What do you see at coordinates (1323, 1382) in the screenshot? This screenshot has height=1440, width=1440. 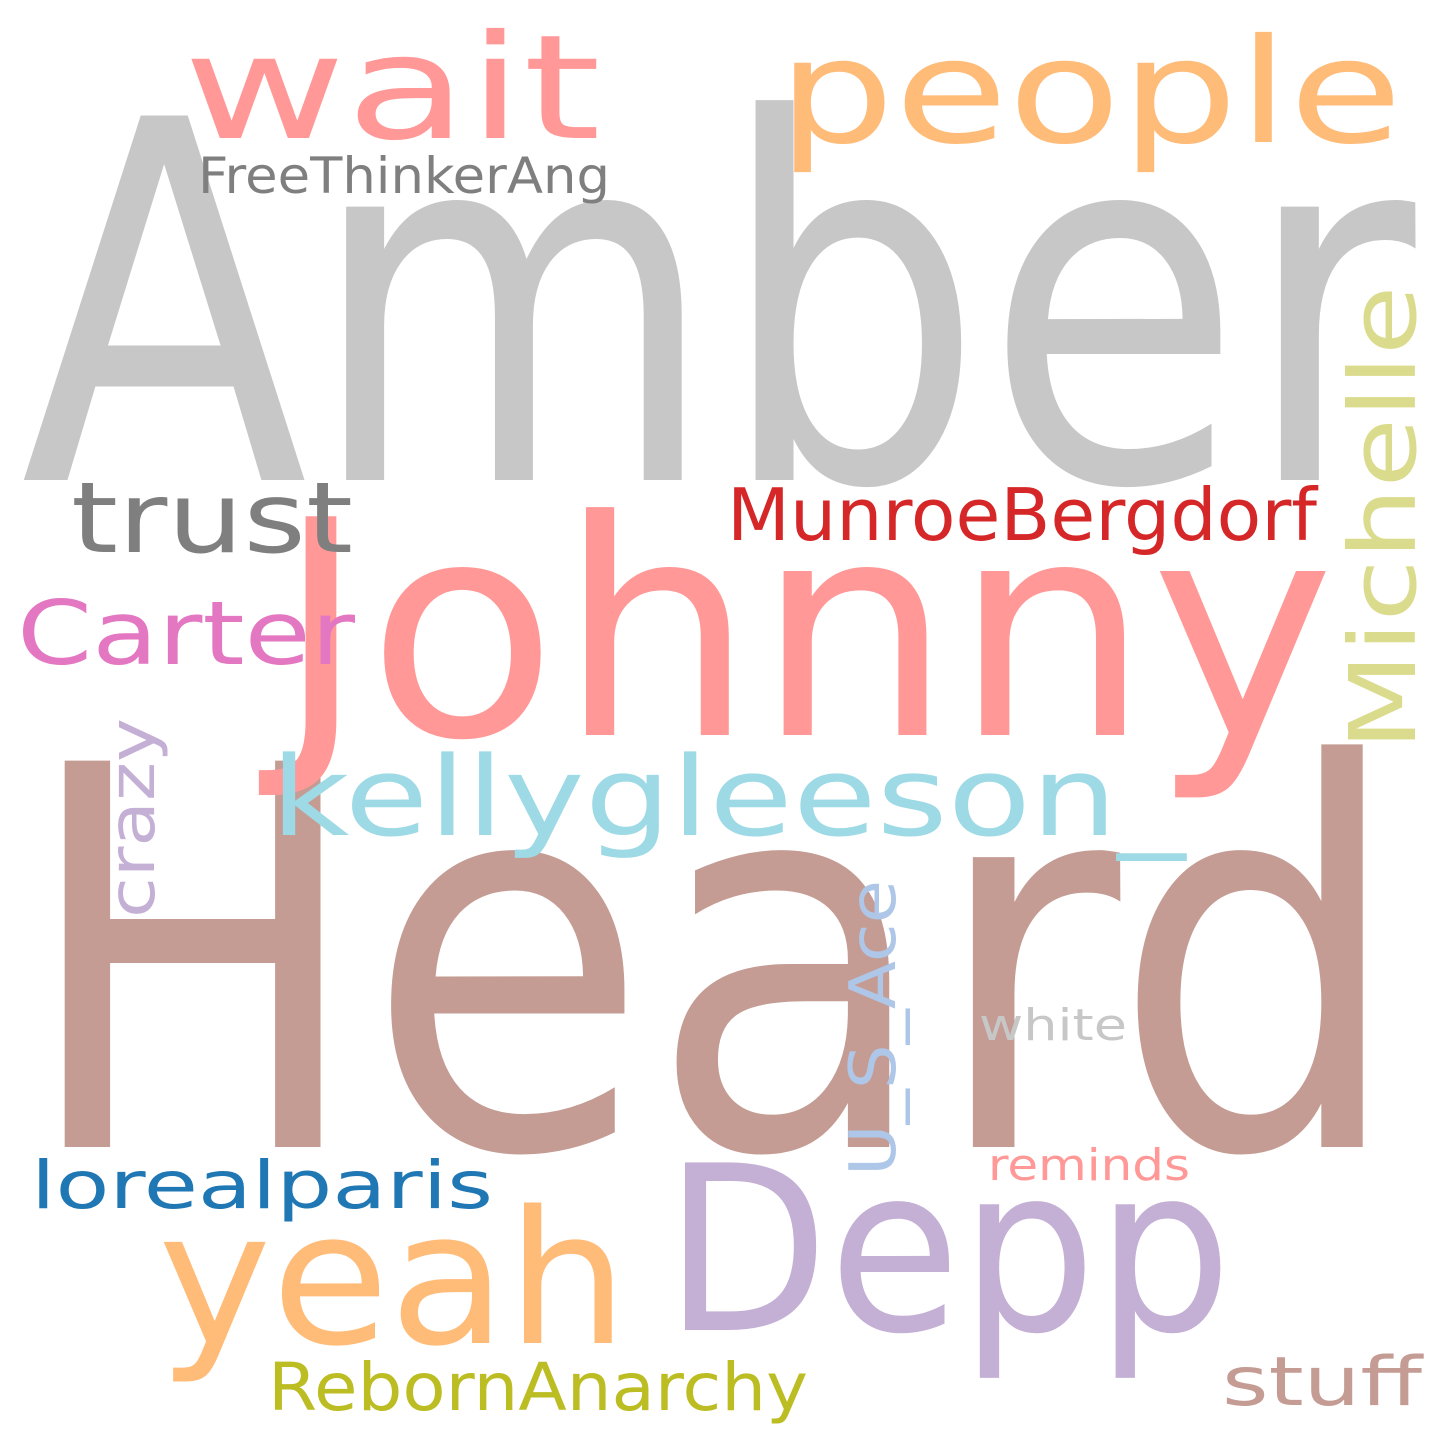 I see `word-stuff: stuff` at bounding box center [1323, 1382].